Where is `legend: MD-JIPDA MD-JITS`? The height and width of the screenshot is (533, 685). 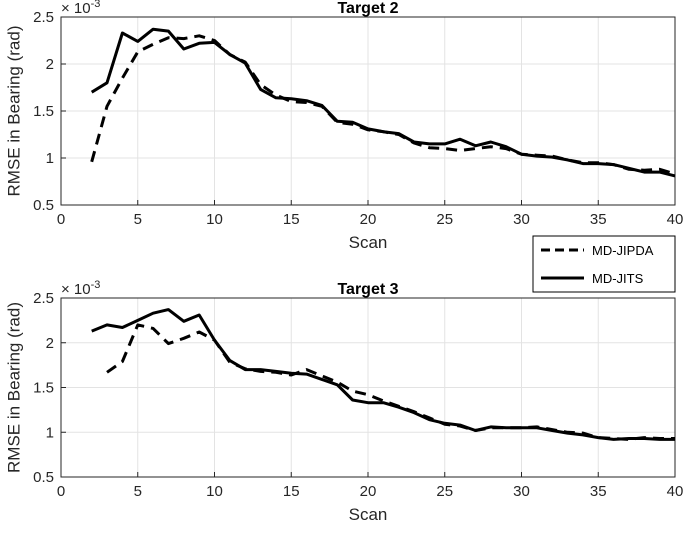 legend: MD-JIPDA MD-JITS is located at coordinates (604, 264).